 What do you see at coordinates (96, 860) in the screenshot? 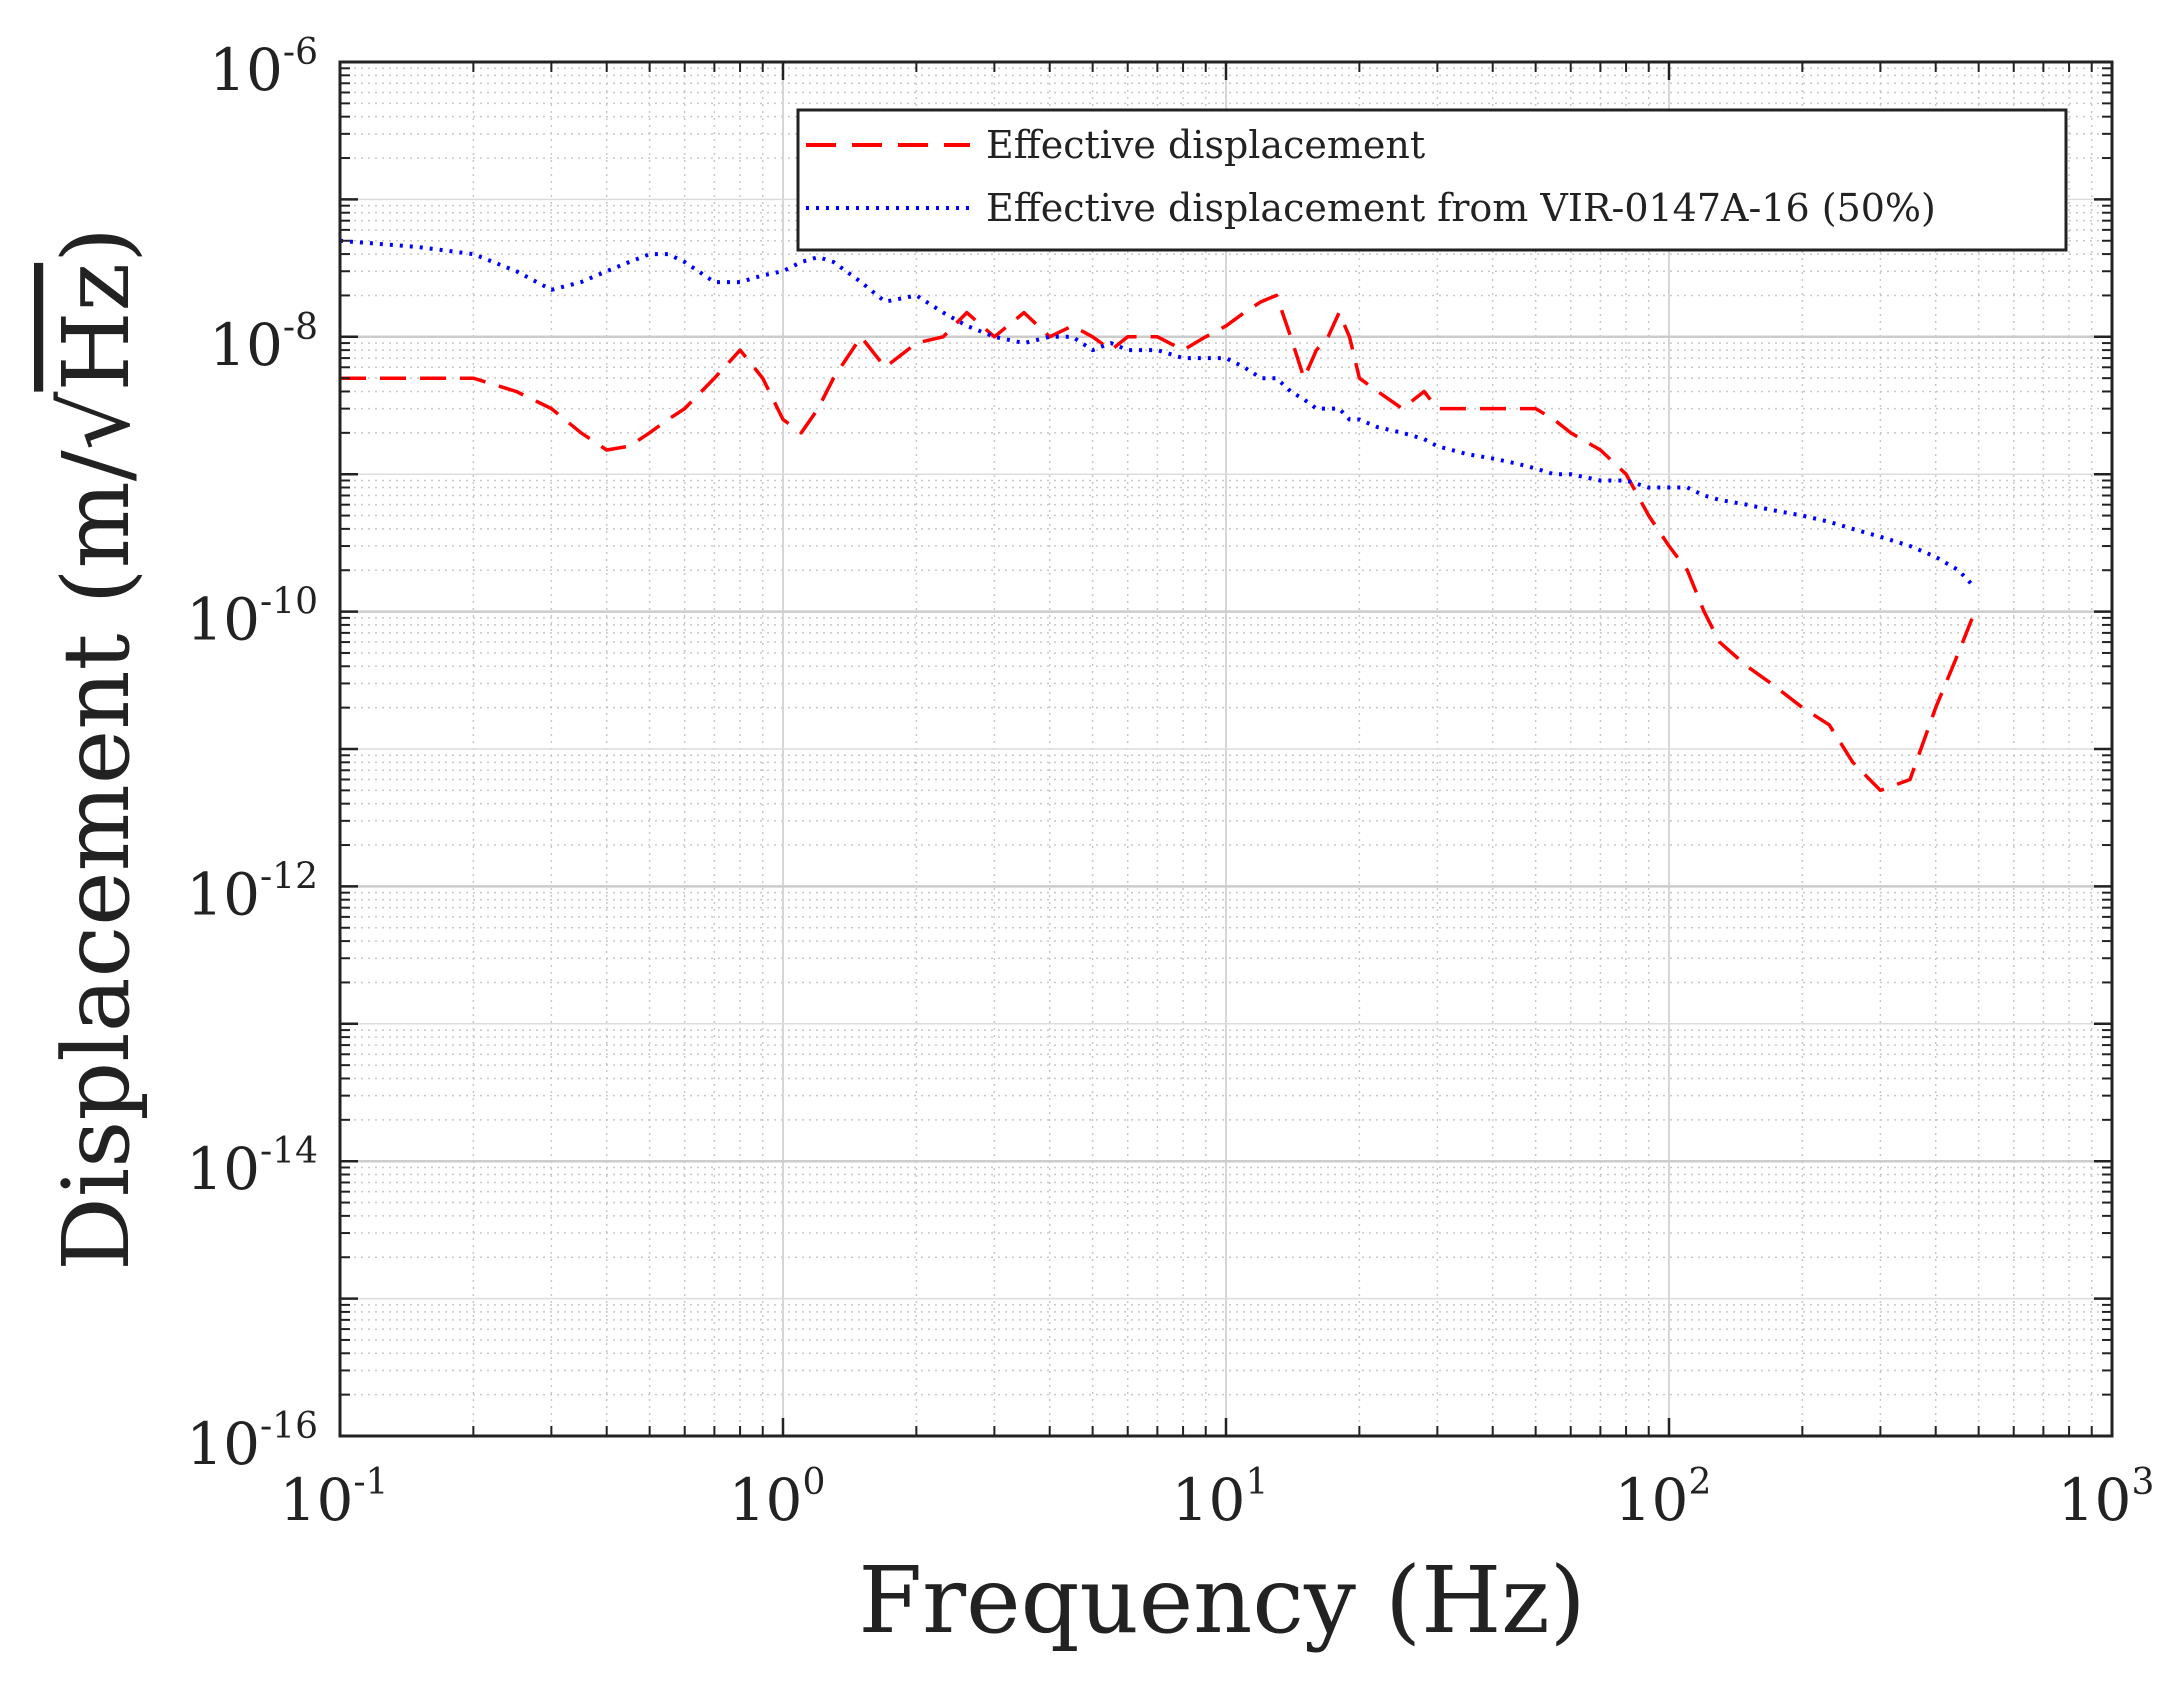
I see `y-axis-label-prefix: Displacement (m/` at bounding box center [96, 860].